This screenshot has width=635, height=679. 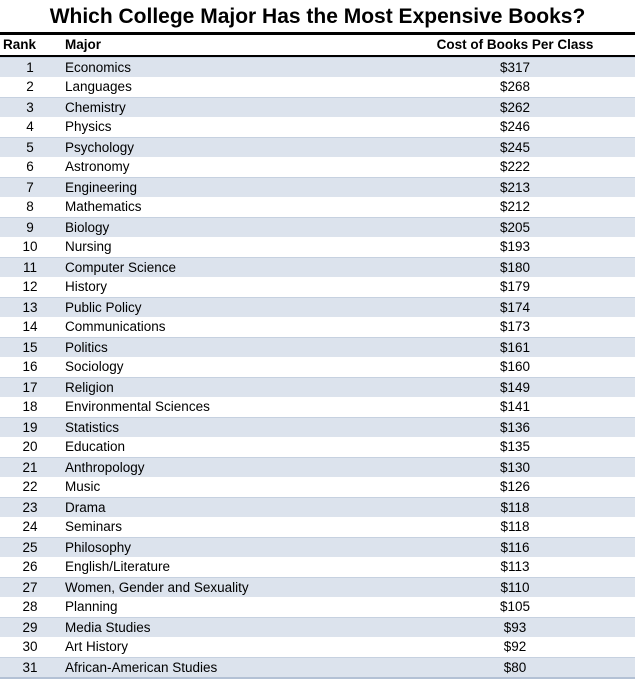 What do you see at coordinates (91, 606) in the screenshot?
I see `major-cell: Planning` at bounding box center [91, 606].